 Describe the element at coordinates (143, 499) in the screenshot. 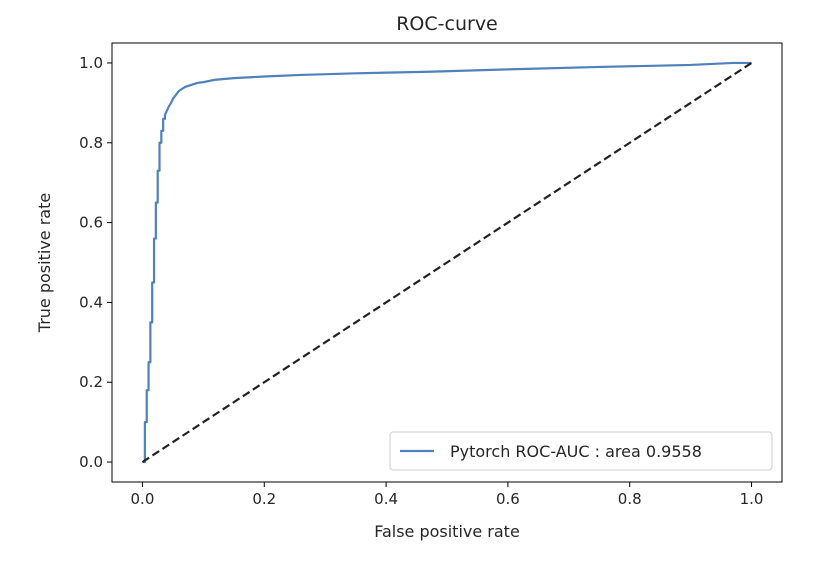

I see `x-tick-label: 0.0` at that location.